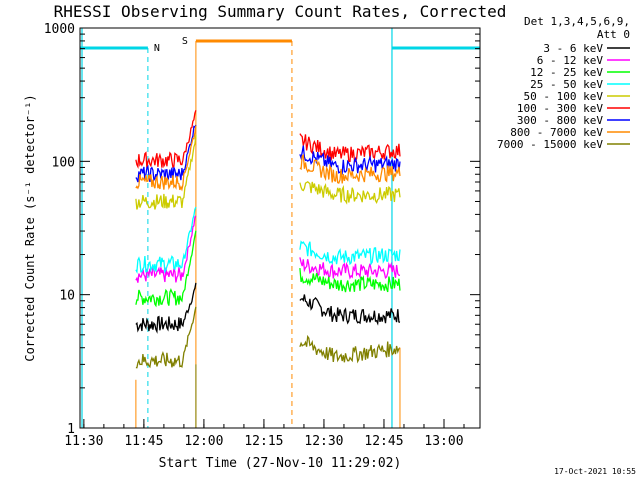 The width and height of the screenshot is (640, 480). What do you see at coordinates (323, 441) in the screenshot?
I see `x-tick-label-1230: 12:30` at bounding box center [323, 441].